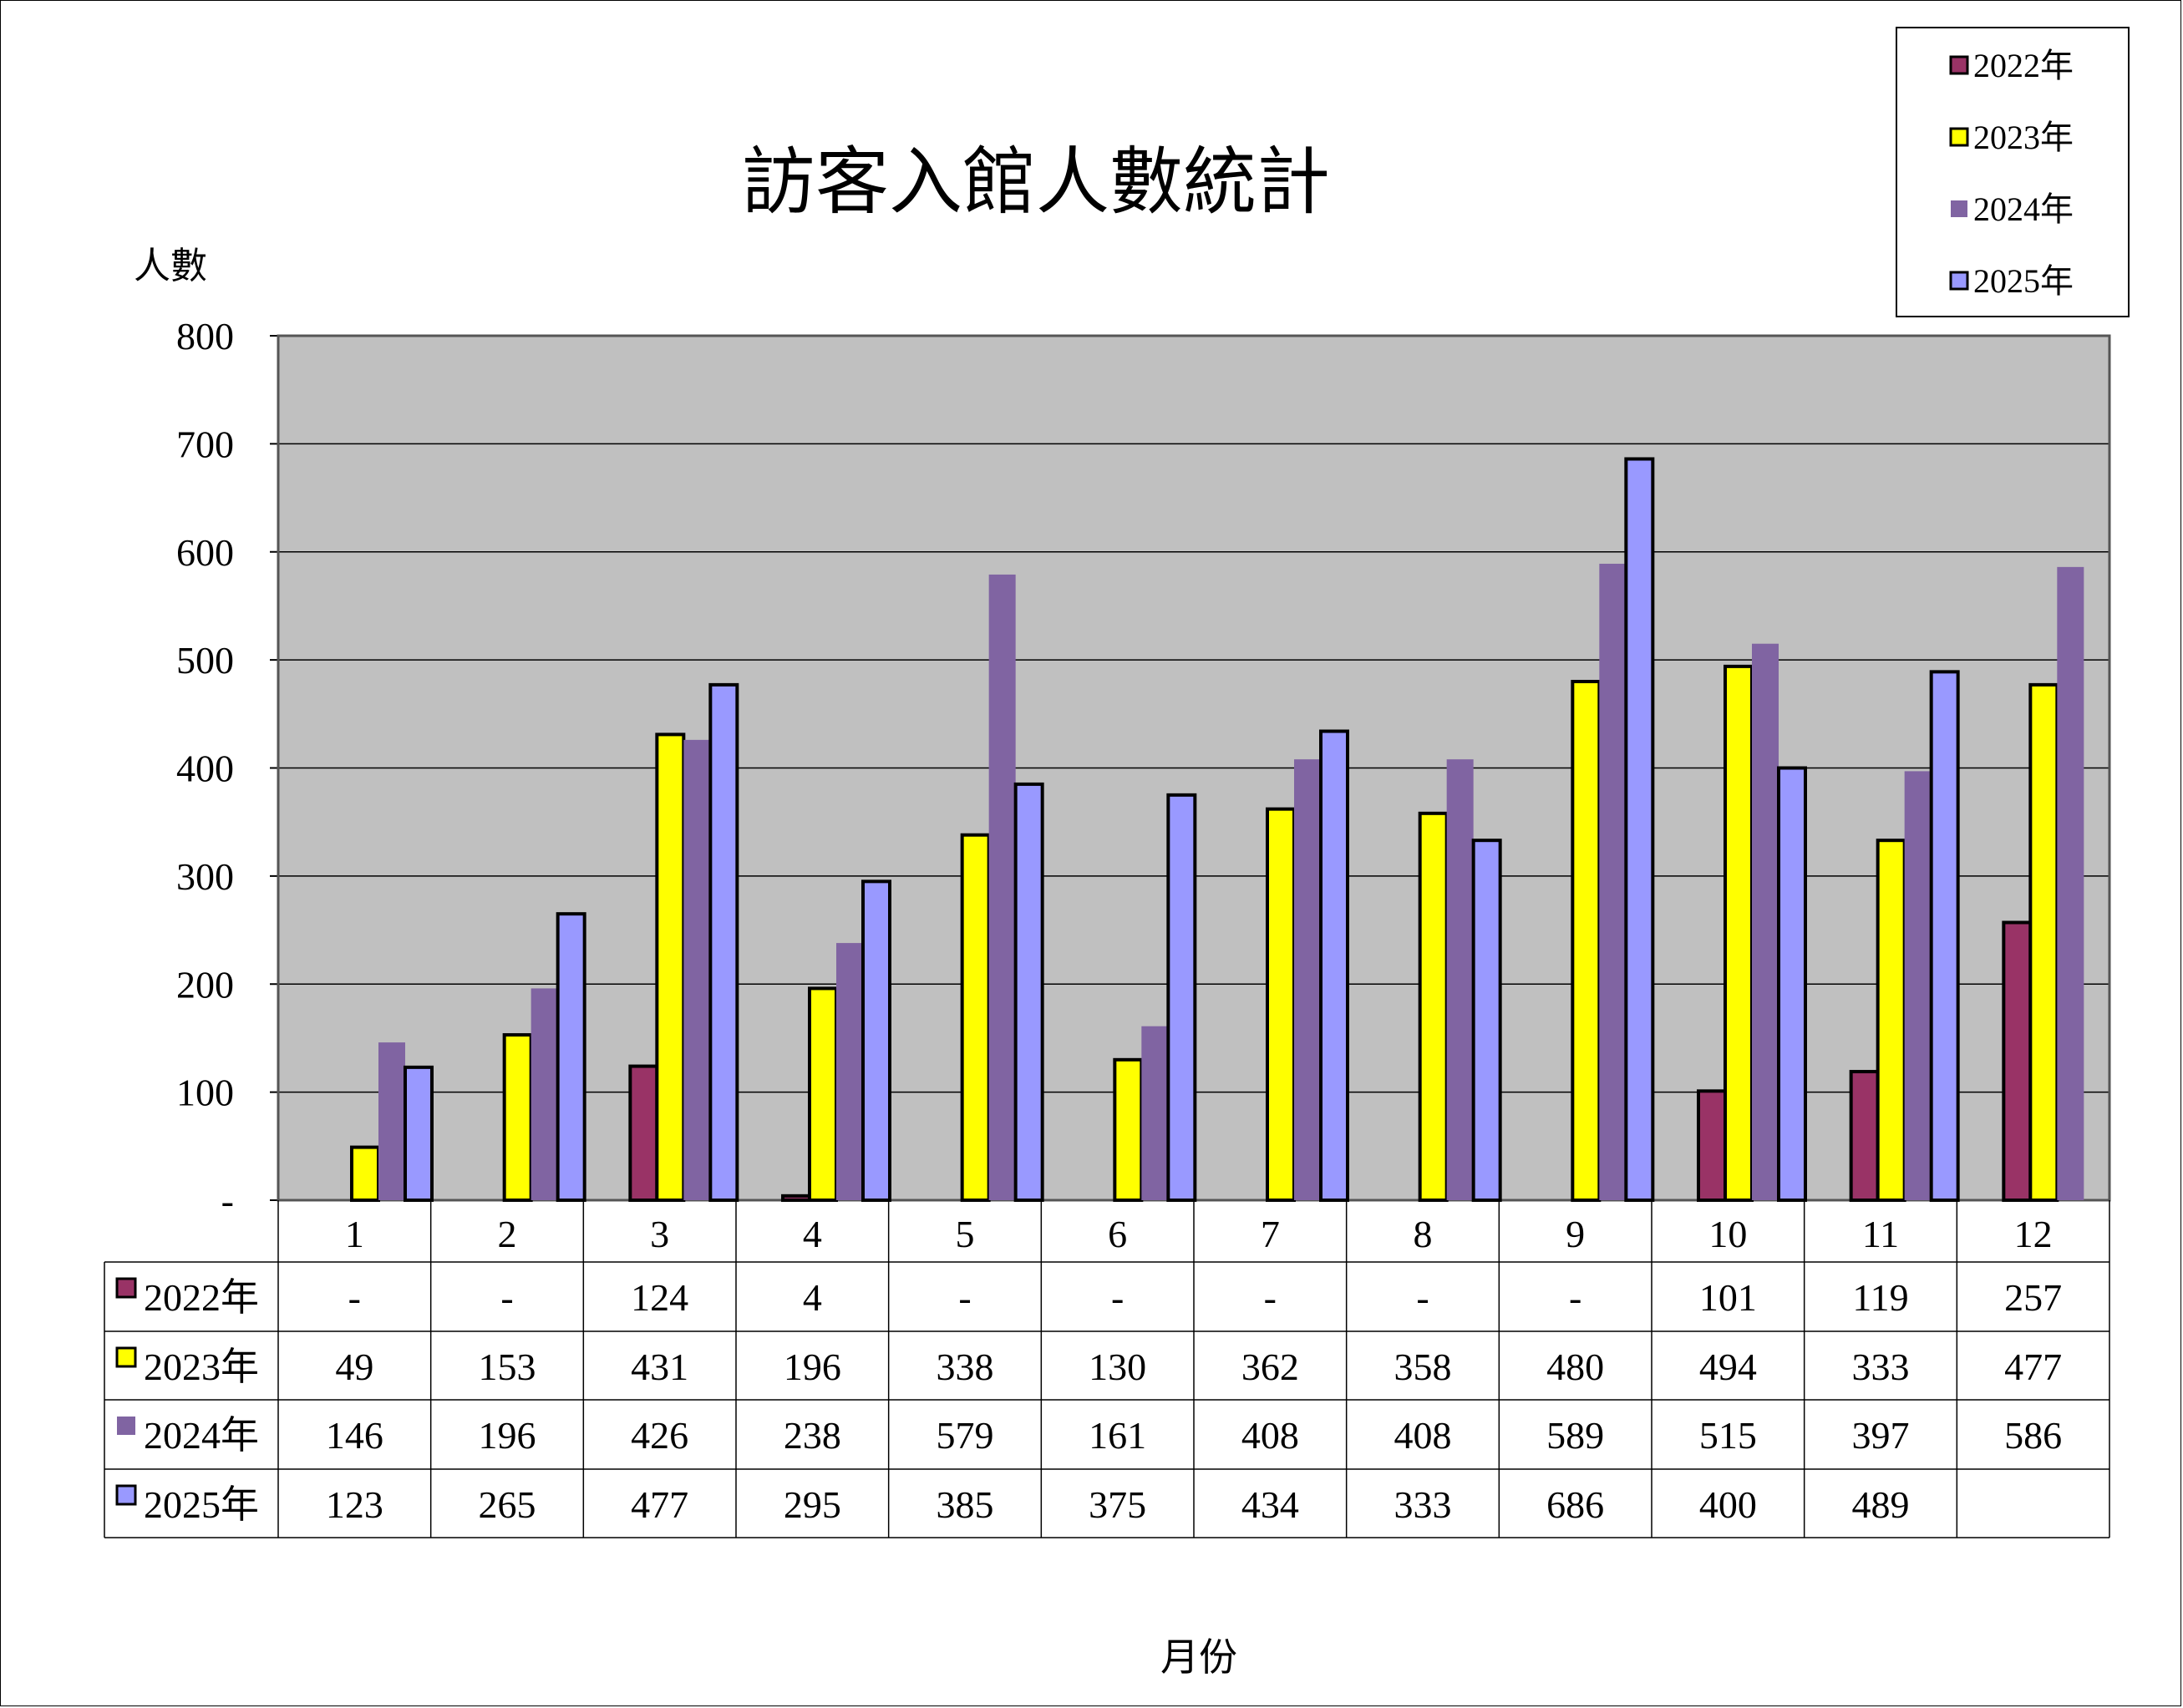 The image size is (2183, 1708). What do you see at coordinates (1727, 1234) in the screenshot?
I see `x-tick-label: 10` at bounding box center [1727, 1234].